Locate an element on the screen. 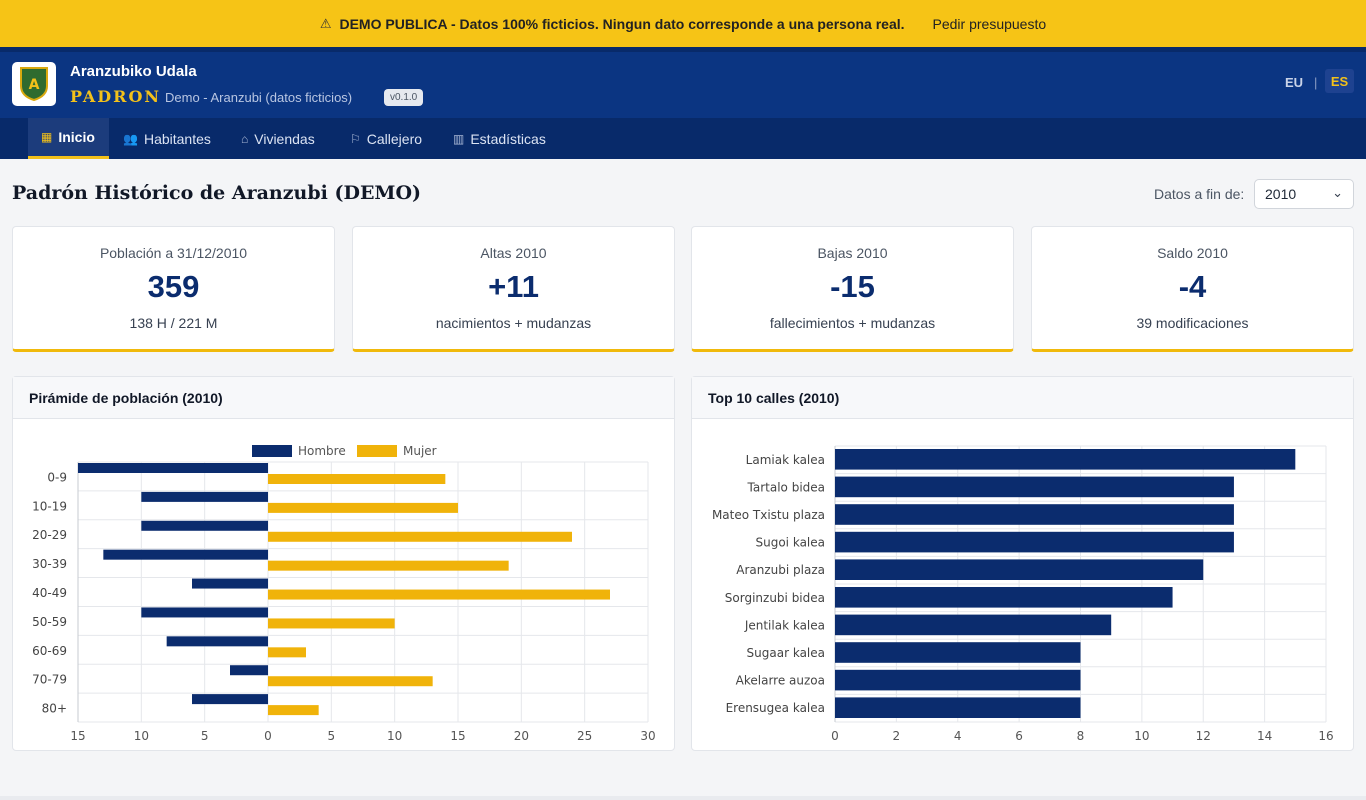 The image size is (1366, 800). legend-label: Hombre is located at coordinates (322, 451).